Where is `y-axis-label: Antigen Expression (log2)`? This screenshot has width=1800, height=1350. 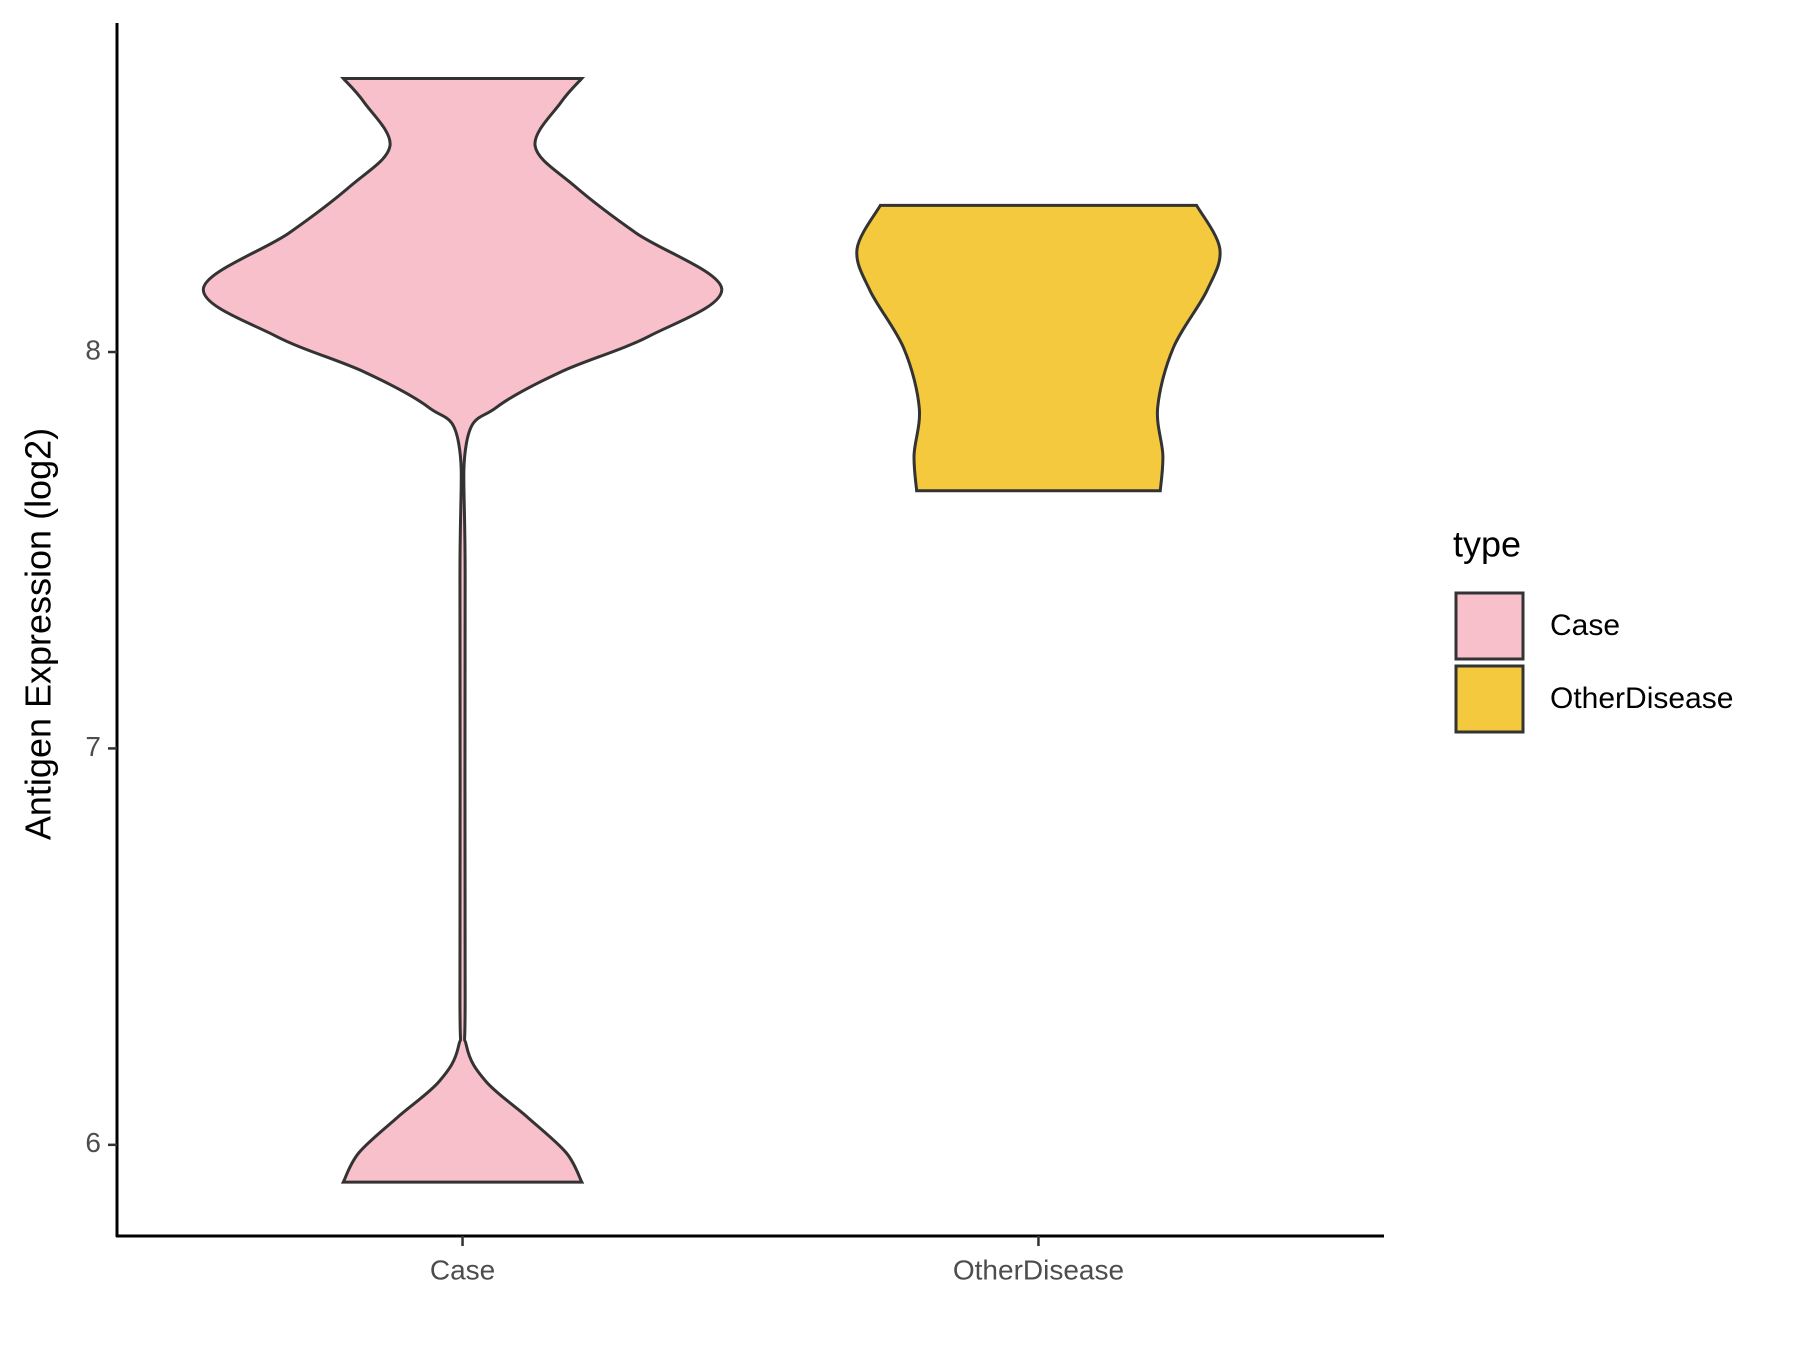
y-axis-label: Antigen Expression (log2) is located at coordinates (38, 634).